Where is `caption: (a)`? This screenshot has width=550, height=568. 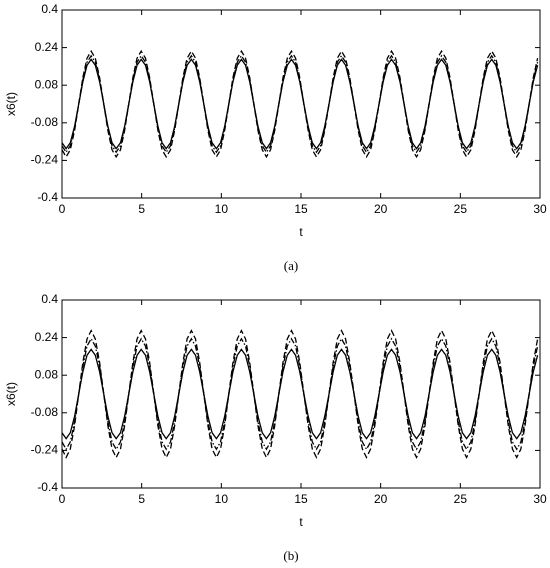
caption: (a) is located at coordinates (291, 265).